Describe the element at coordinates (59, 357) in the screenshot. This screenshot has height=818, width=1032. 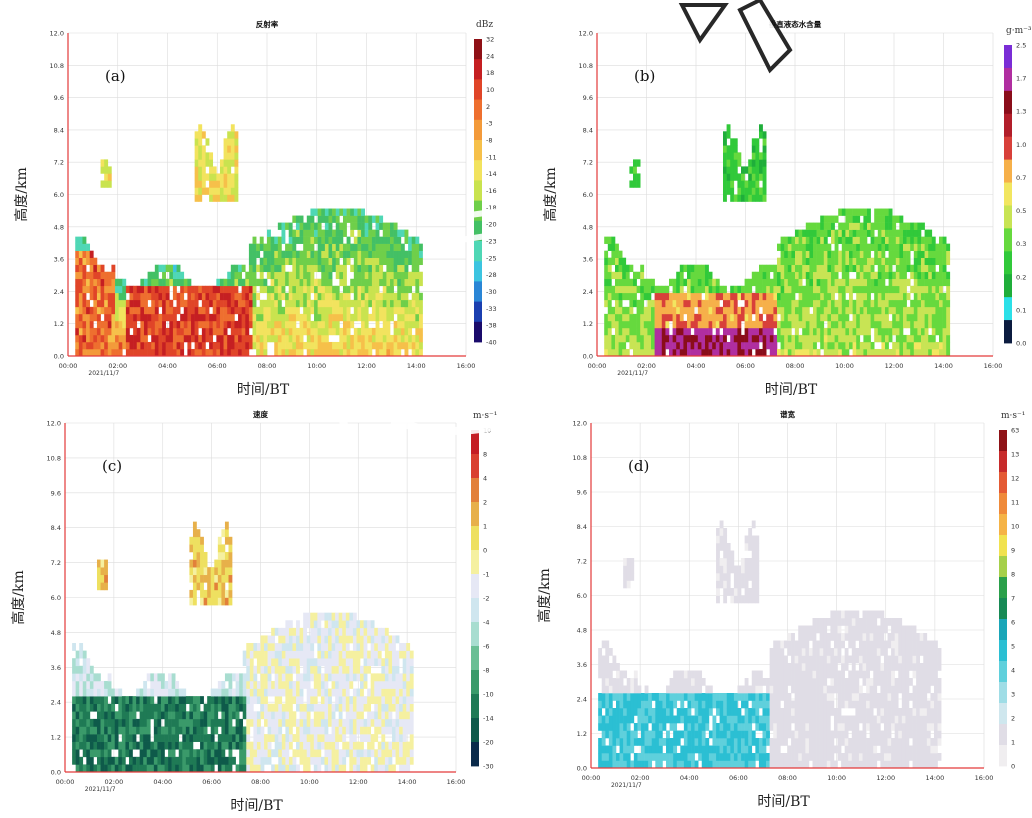
I see `y-tick-label: 0.0` at that location.